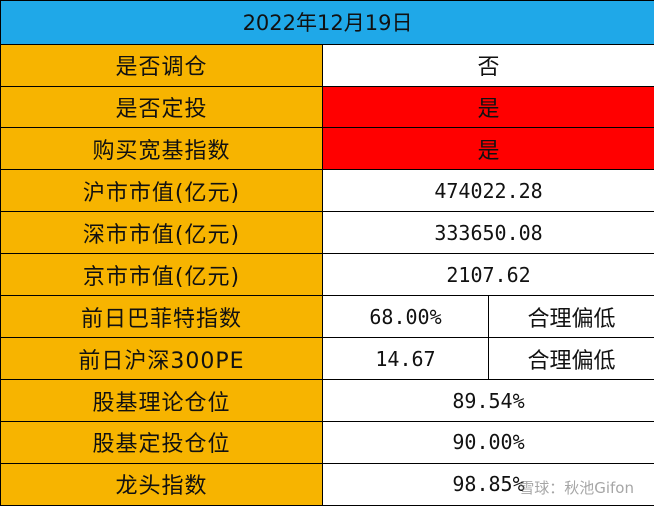  Describe the element at coordinates (161, 359) in the screenshot. I see `row-label-hs300-pe: 前日沪深300PE` at that location.